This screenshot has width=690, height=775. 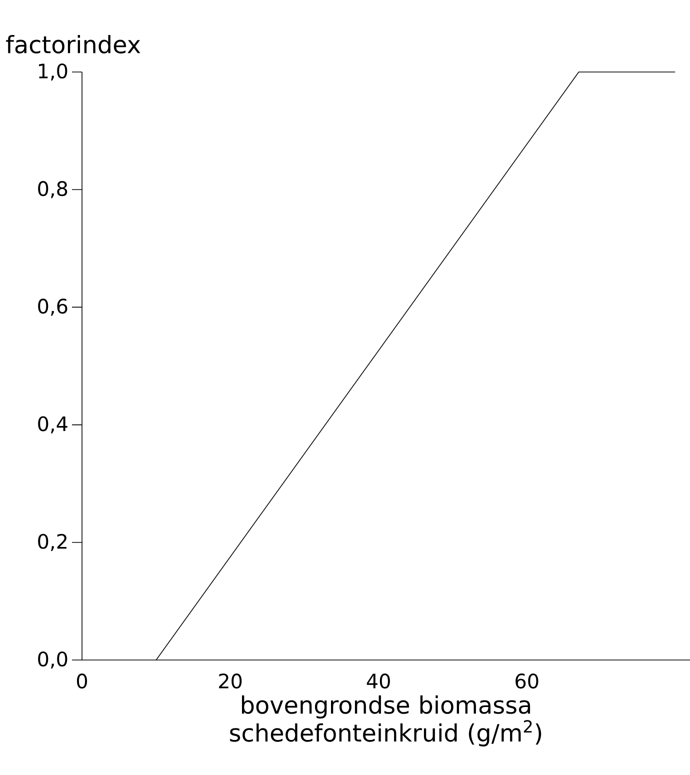 What do you see at coordinates (52, 189) in the screenshot?
I see `y-tick-label: 0,8` at bounding box center [52, 189].